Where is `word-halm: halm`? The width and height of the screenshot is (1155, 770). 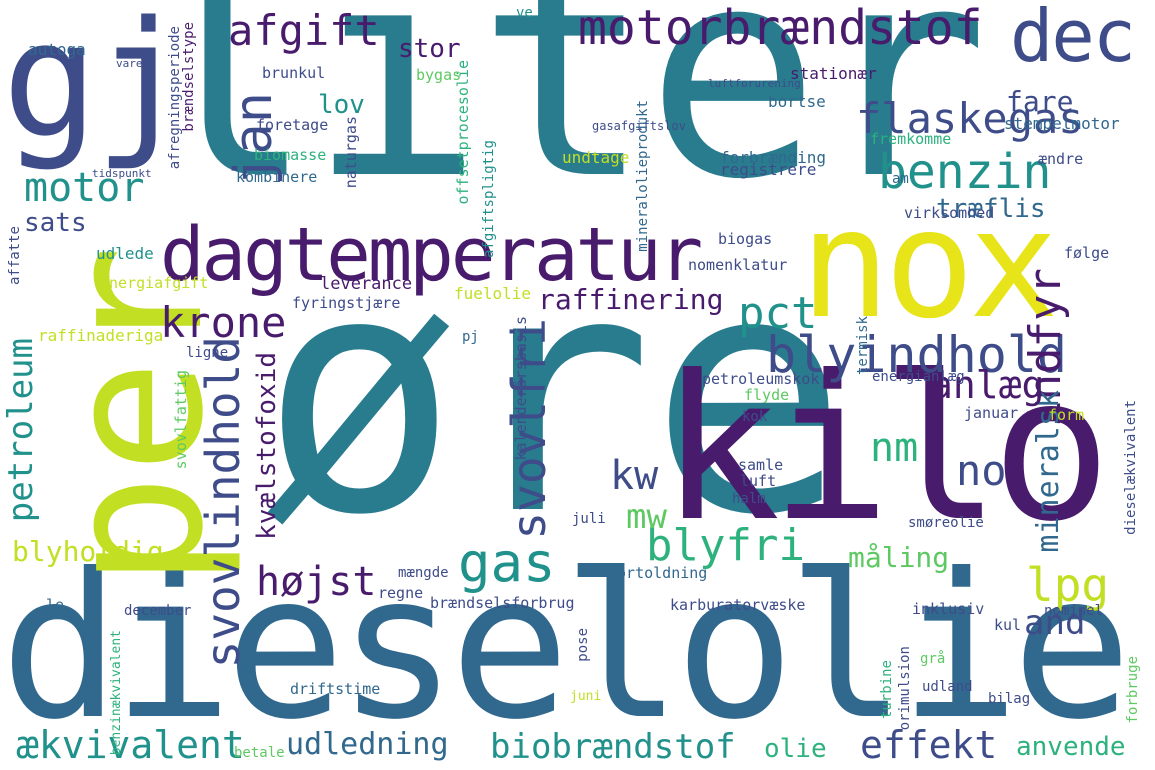
word-halm: halm is located at coordinates (749, 499).